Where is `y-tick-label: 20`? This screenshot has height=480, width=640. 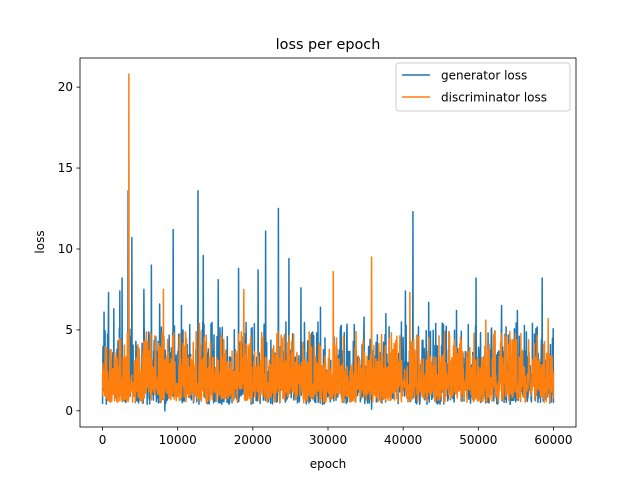 y-tick-label: 20 is located at coordinates (65, 87).